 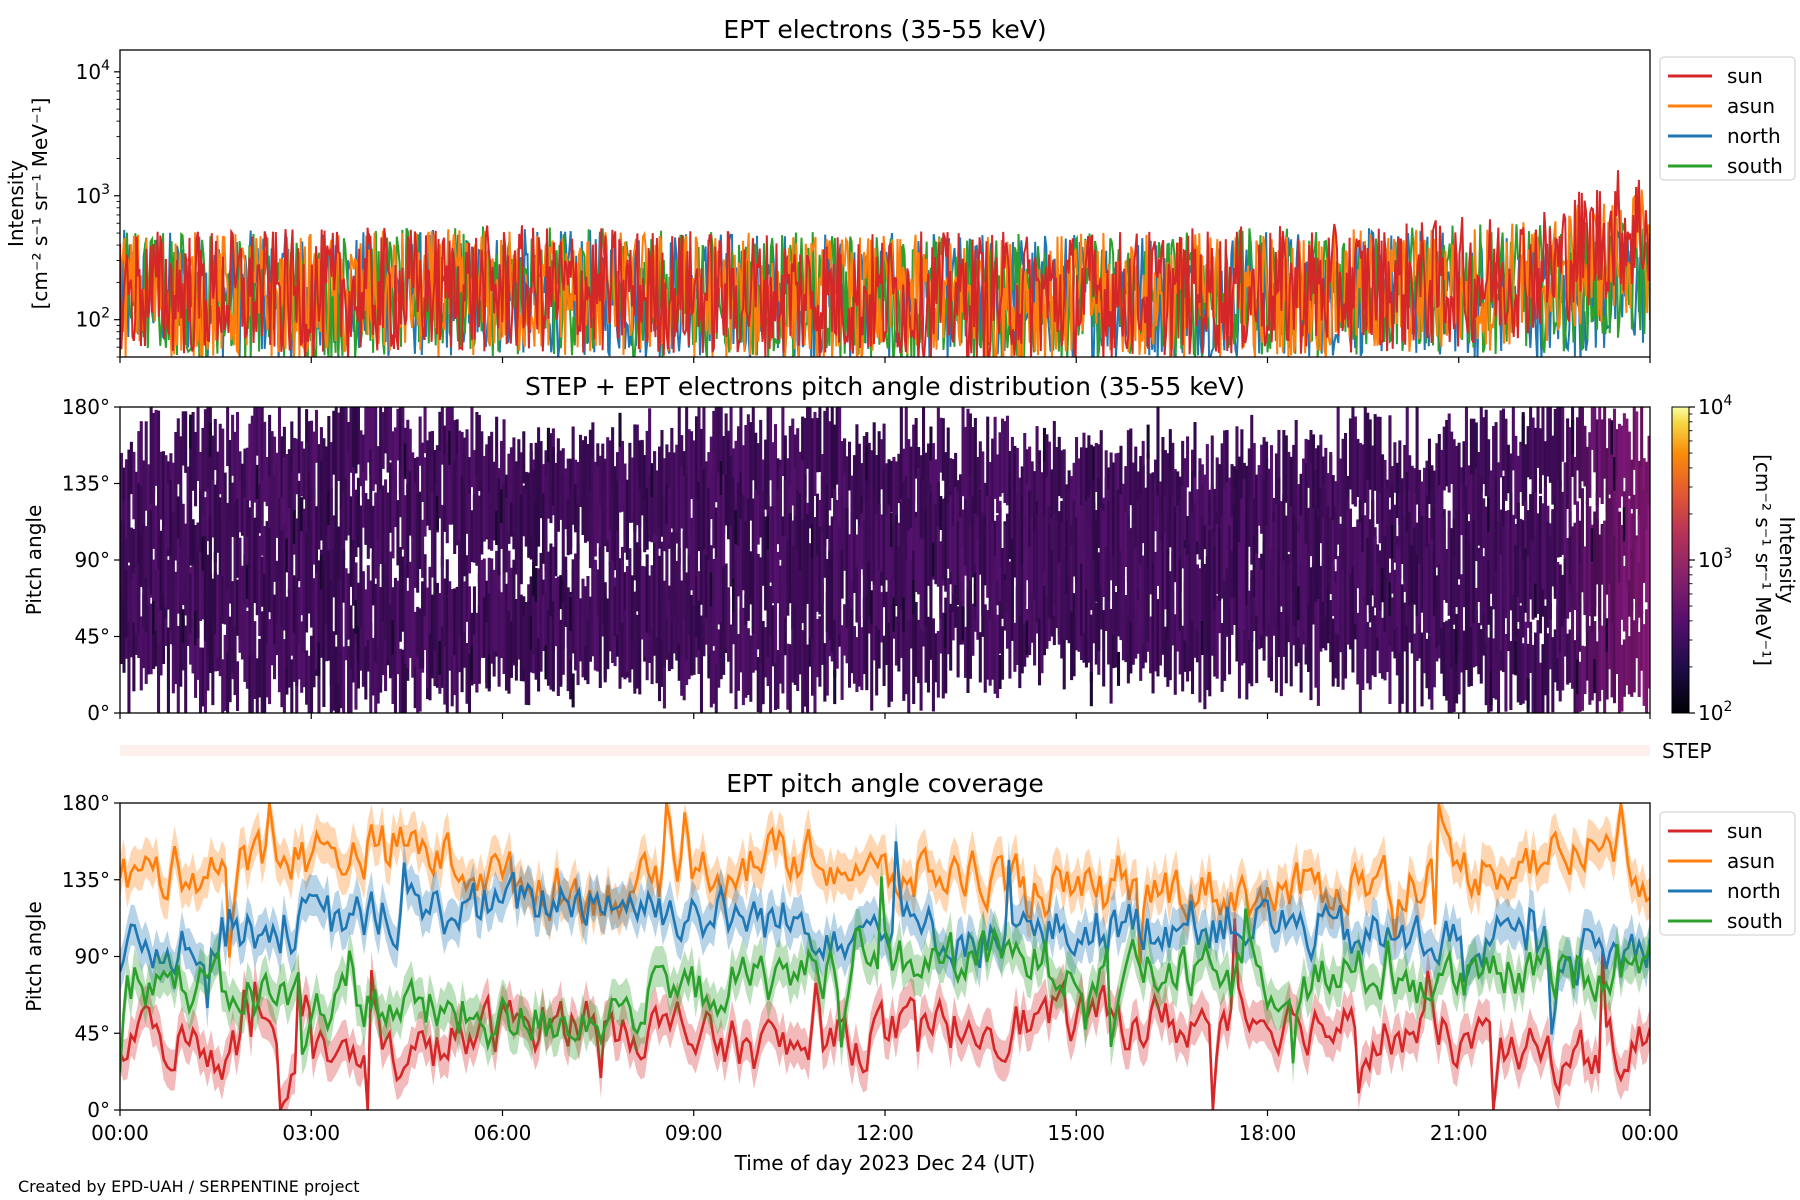 What do you see at coordinates (1751, 106) in the screenshot?
I see `intensity-legend-label-asun: asun` at bounding box center [1751, 106].